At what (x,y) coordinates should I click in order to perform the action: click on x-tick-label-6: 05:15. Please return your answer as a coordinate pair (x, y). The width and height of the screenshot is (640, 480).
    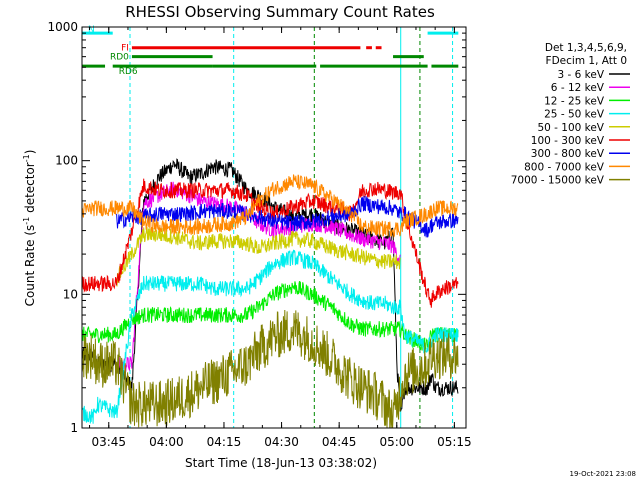
    Looking at the image, I should click on (454, 442).